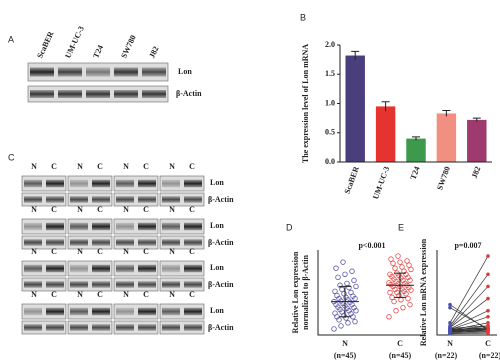  Describe the element at coordinates (303, 17) in the screenshot. I see `panel-label: B` at that location.